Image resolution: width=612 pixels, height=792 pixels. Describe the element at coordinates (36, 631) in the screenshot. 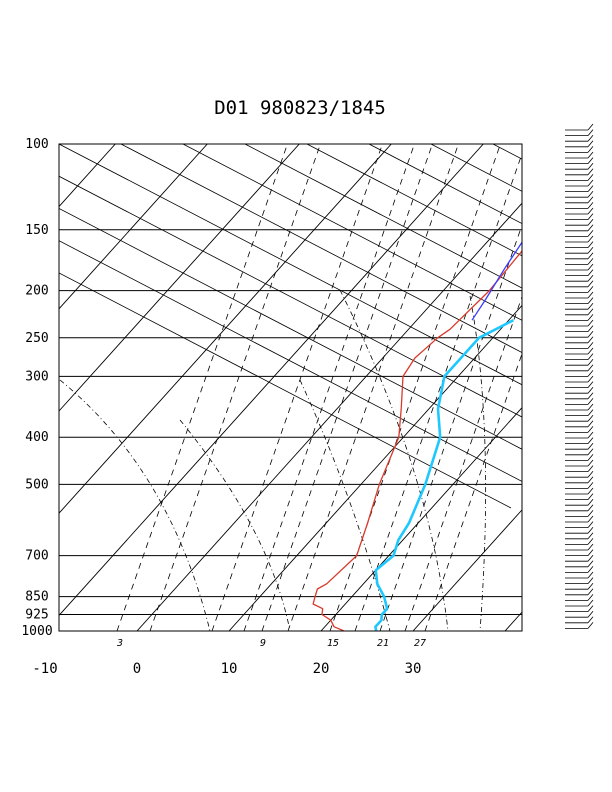

I see `pressure-tick-label: 1000` at that location.